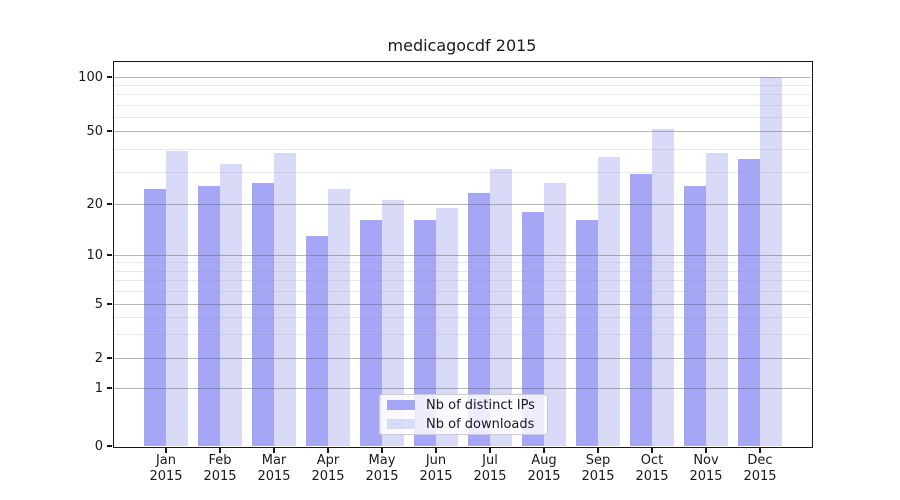  What do you see at coordinates (480, 424) in the screenshot?
I see `legend-label-downloads: Nb of downloads` at bounding box center [480, 424].